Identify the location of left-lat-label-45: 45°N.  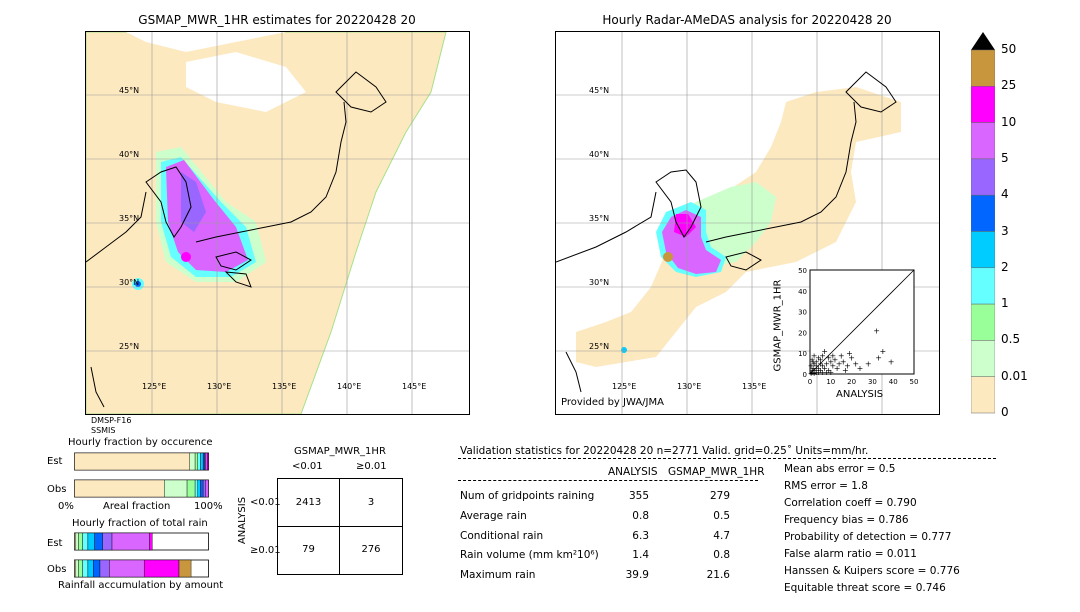
(129, 90).